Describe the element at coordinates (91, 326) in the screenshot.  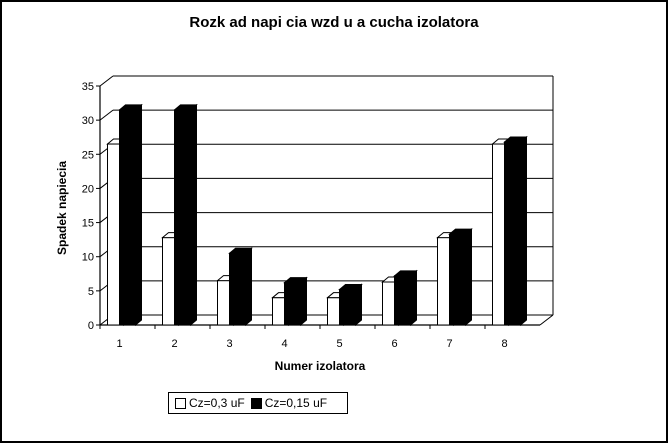
I see `y-tick-label-0: 0` at that location.